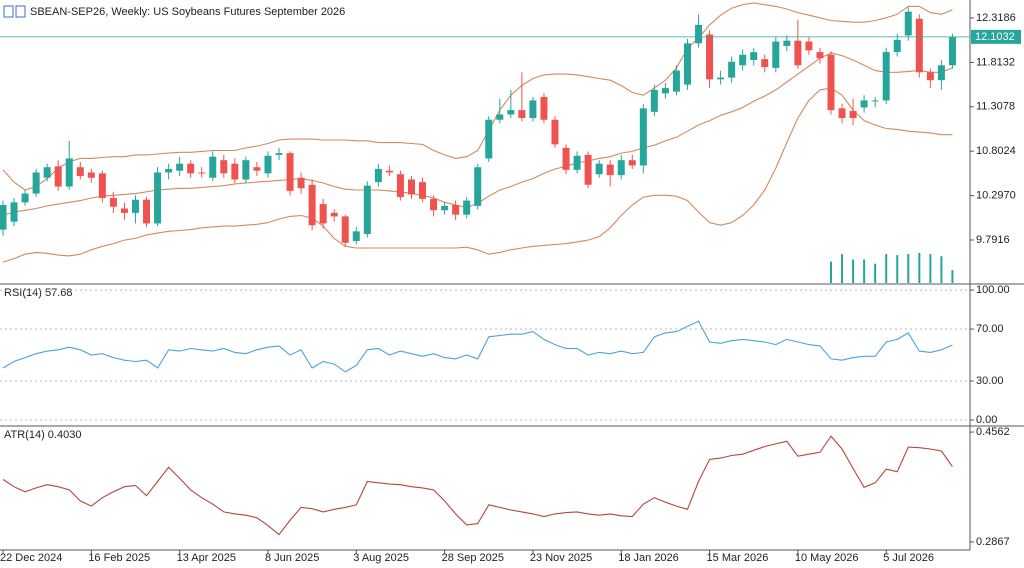 The width and height of the screenshot is (1024, 568). What do you see at coordinates (477, 346) in the screenshot?
I see `indicator-line` at bounding box center [477, 346].